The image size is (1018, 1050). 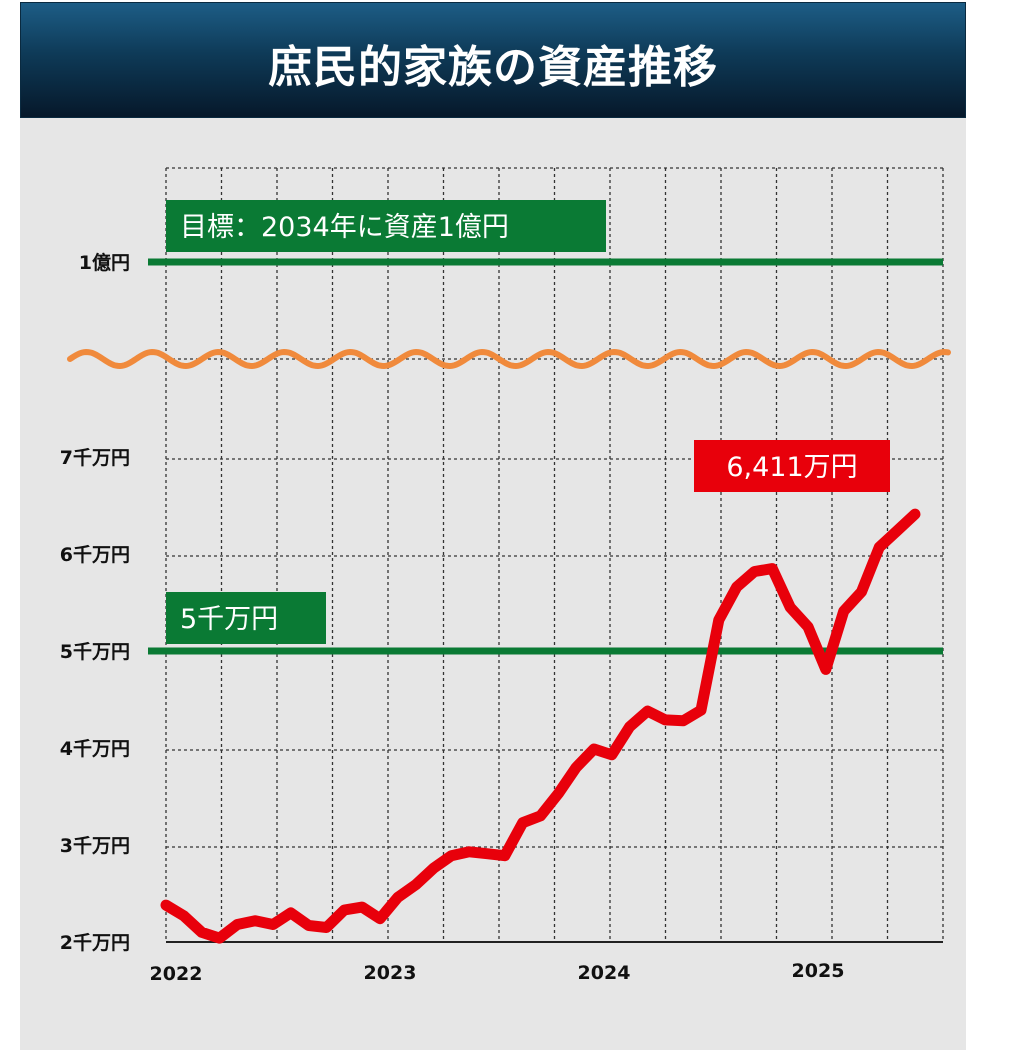 What do you see at coordinates (497, 972) in the screenshot?
I see `x-tick-labels: 2022 2023 2024 2025` at bounding box center [497, 972].